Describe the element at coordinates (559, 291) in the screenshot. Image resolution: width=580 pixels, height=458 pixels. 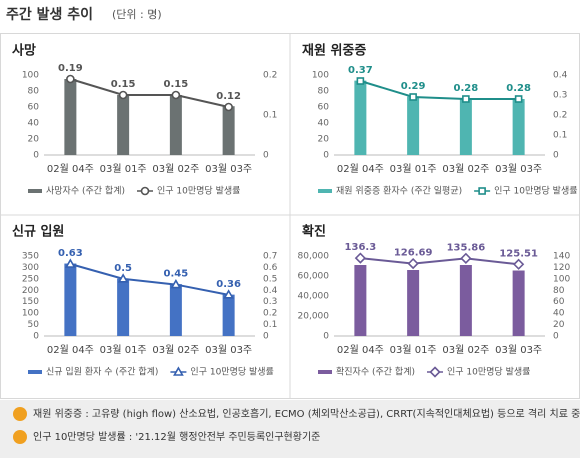
I see `y2-tick-label: 80` at that location.